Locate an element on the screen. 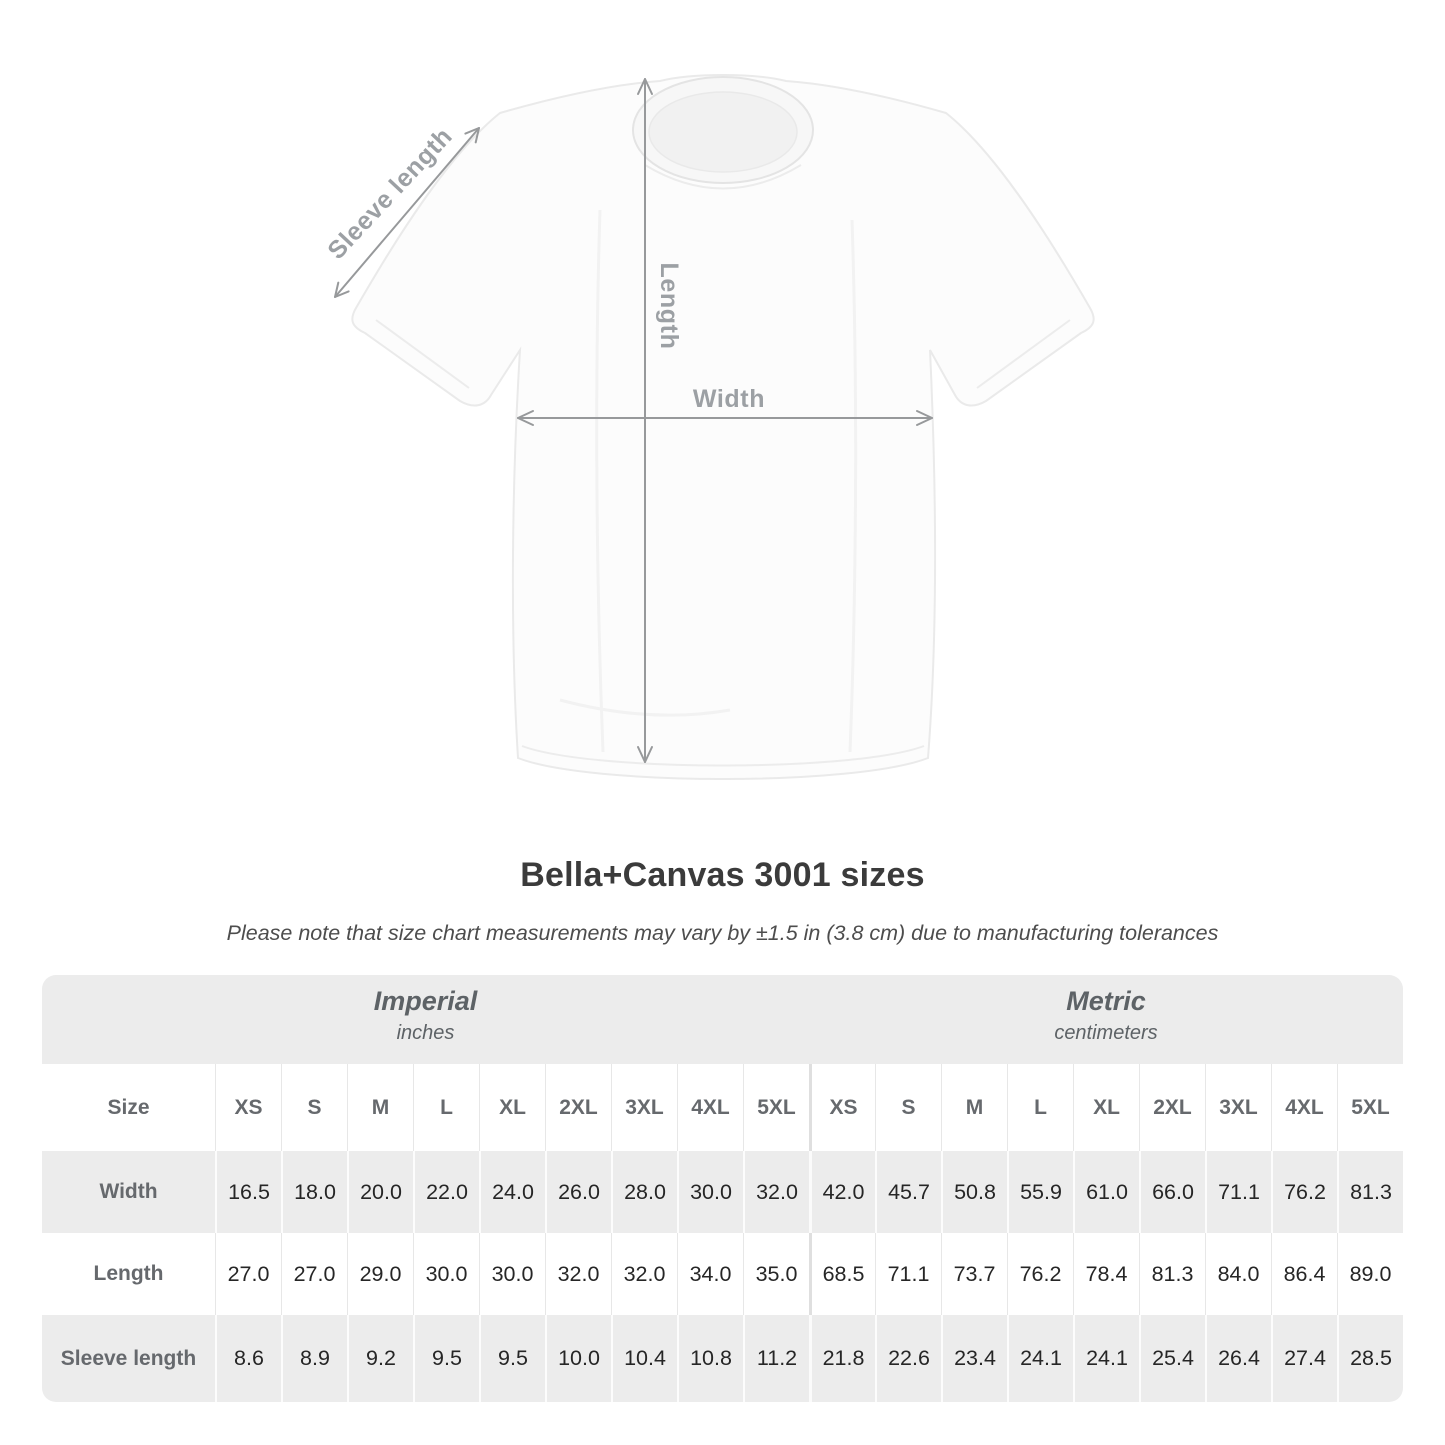 This screenshot has height=1445, width=1445. sleeve-length-arrow is located at coordinates (407, 212).